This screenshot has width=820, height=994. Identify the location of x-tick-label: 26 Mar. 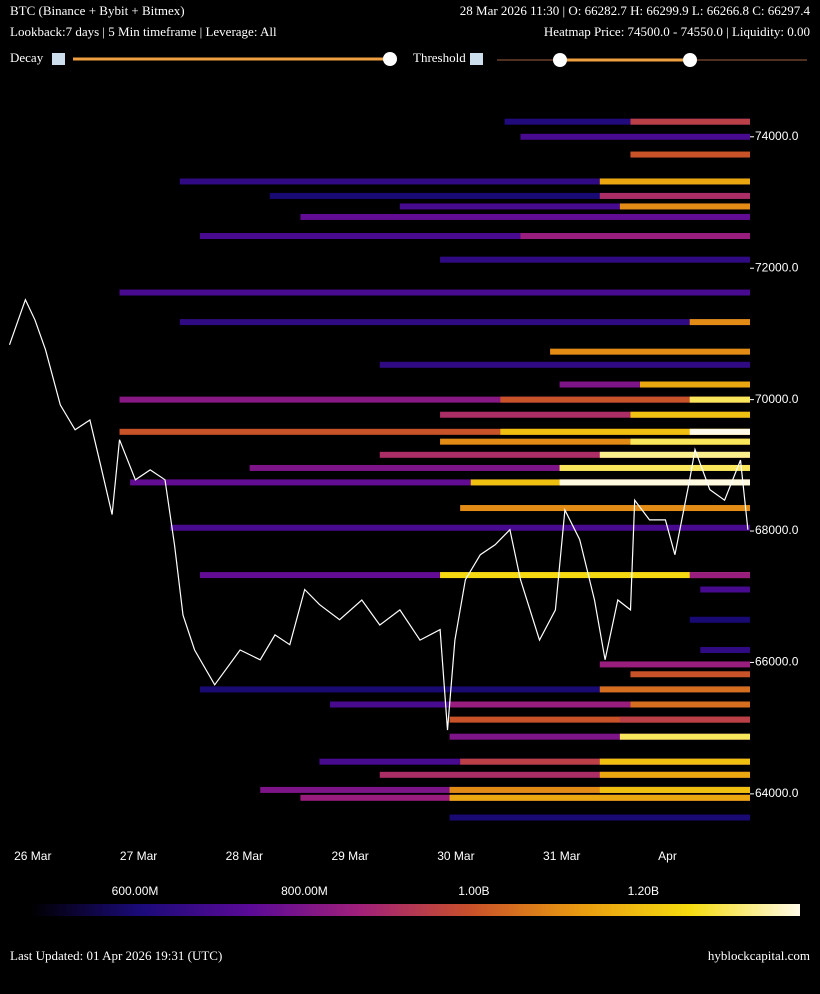
(32, 856).